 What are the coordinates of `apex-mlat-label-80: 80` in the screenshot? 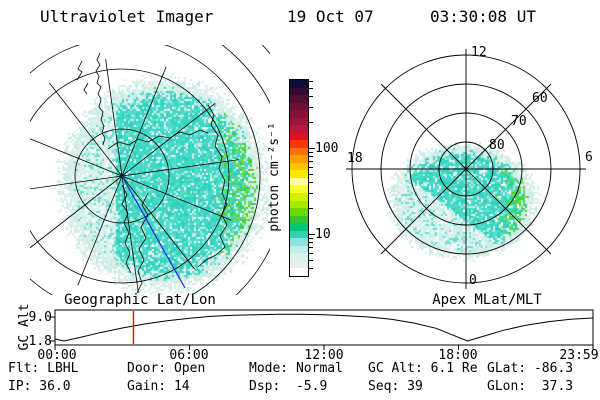 It's located at (497, 145).